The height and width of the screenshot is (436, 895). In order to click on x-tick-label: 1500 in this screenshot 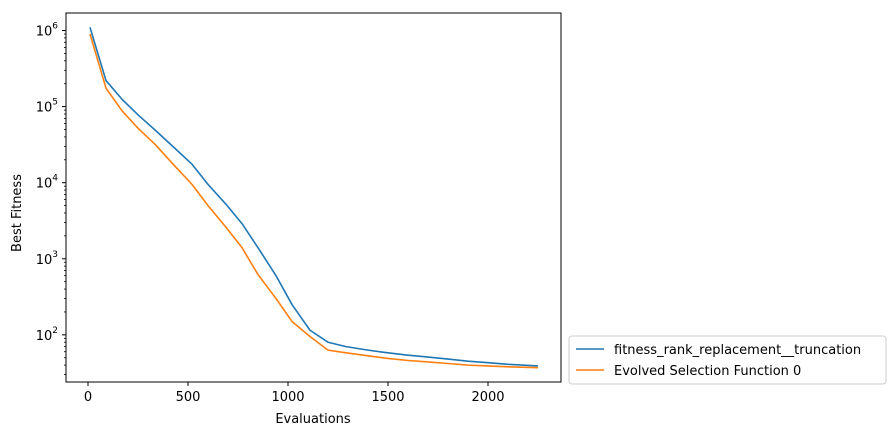, I will do `click(387, 397)`.